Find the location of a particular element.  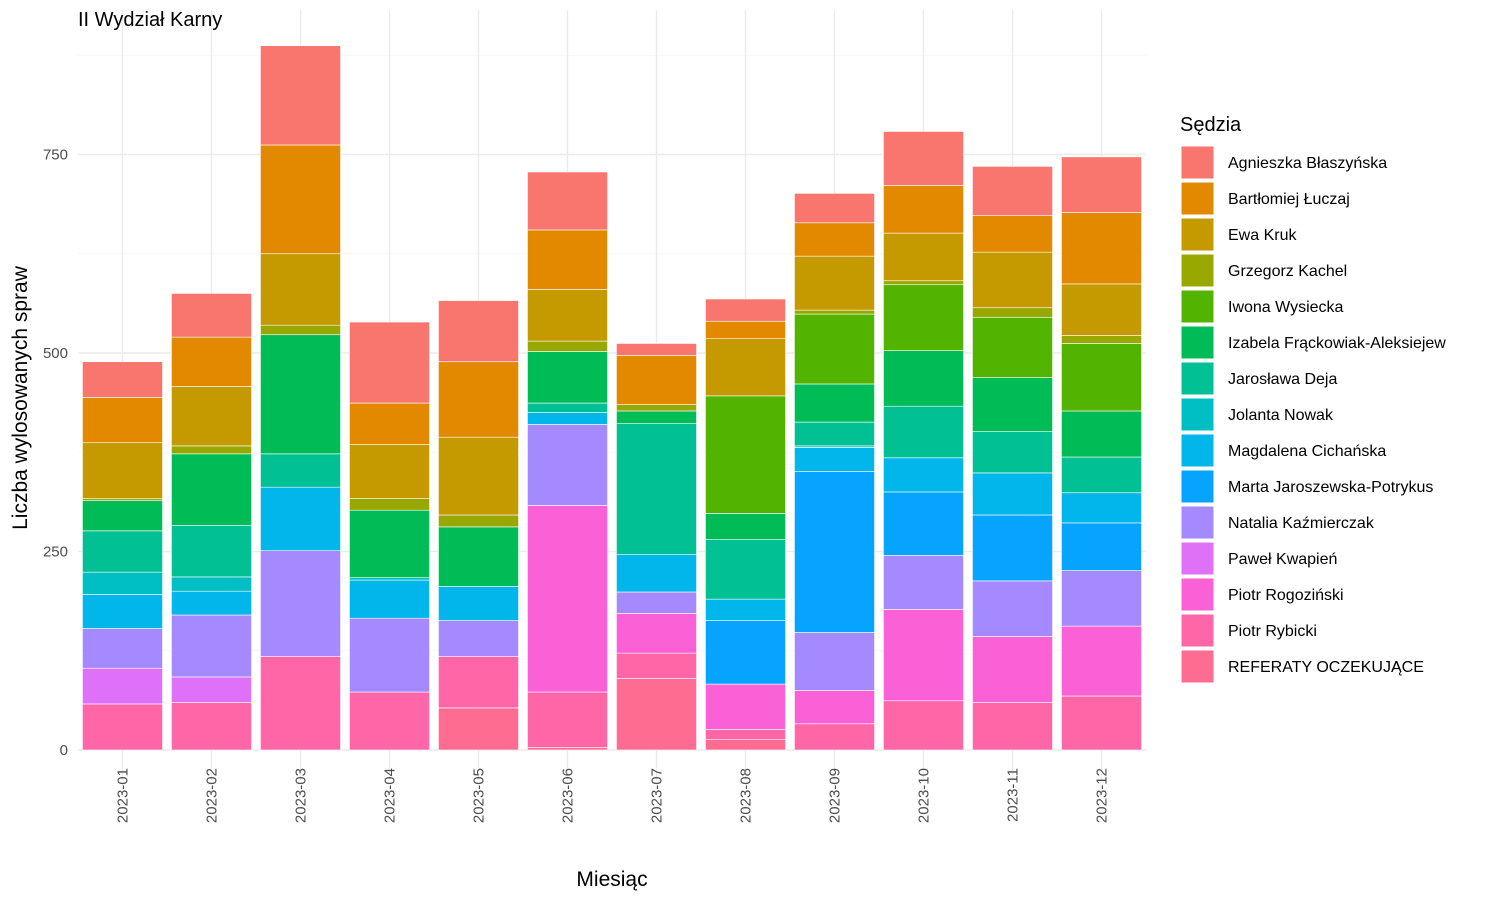

legend-label: Grzegorz Kachel is located at coordinates (1287, 271).